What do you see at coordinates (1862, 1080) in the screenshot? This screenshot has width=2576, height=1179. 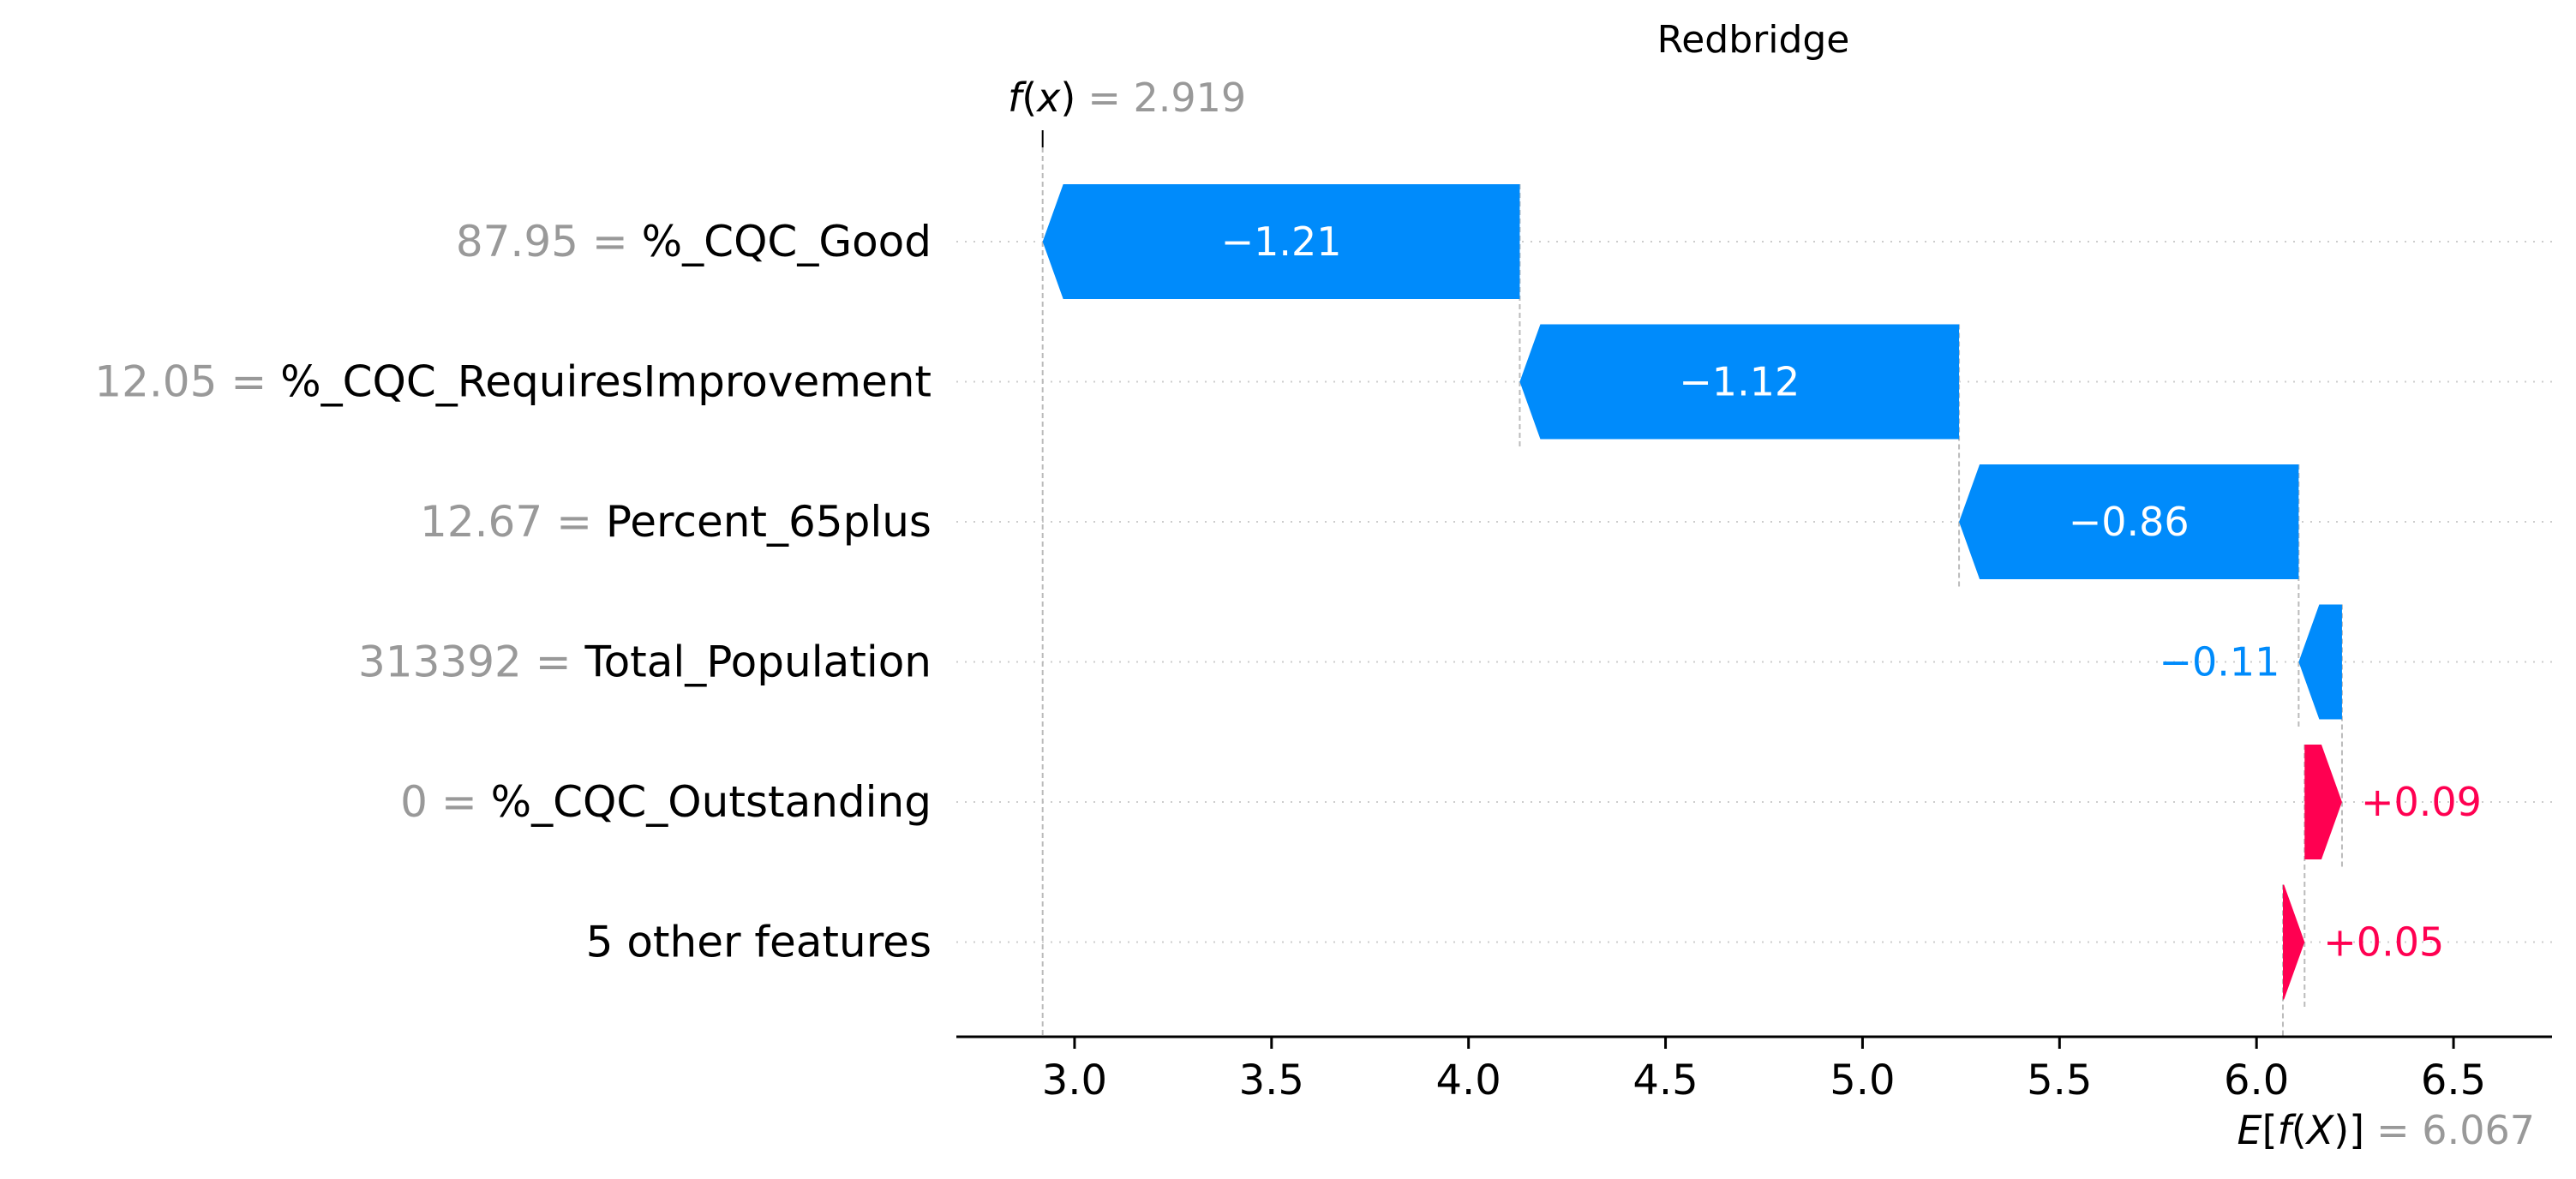 I see `x-tick-label: 5.0` at bounding box center [1862, 1080].